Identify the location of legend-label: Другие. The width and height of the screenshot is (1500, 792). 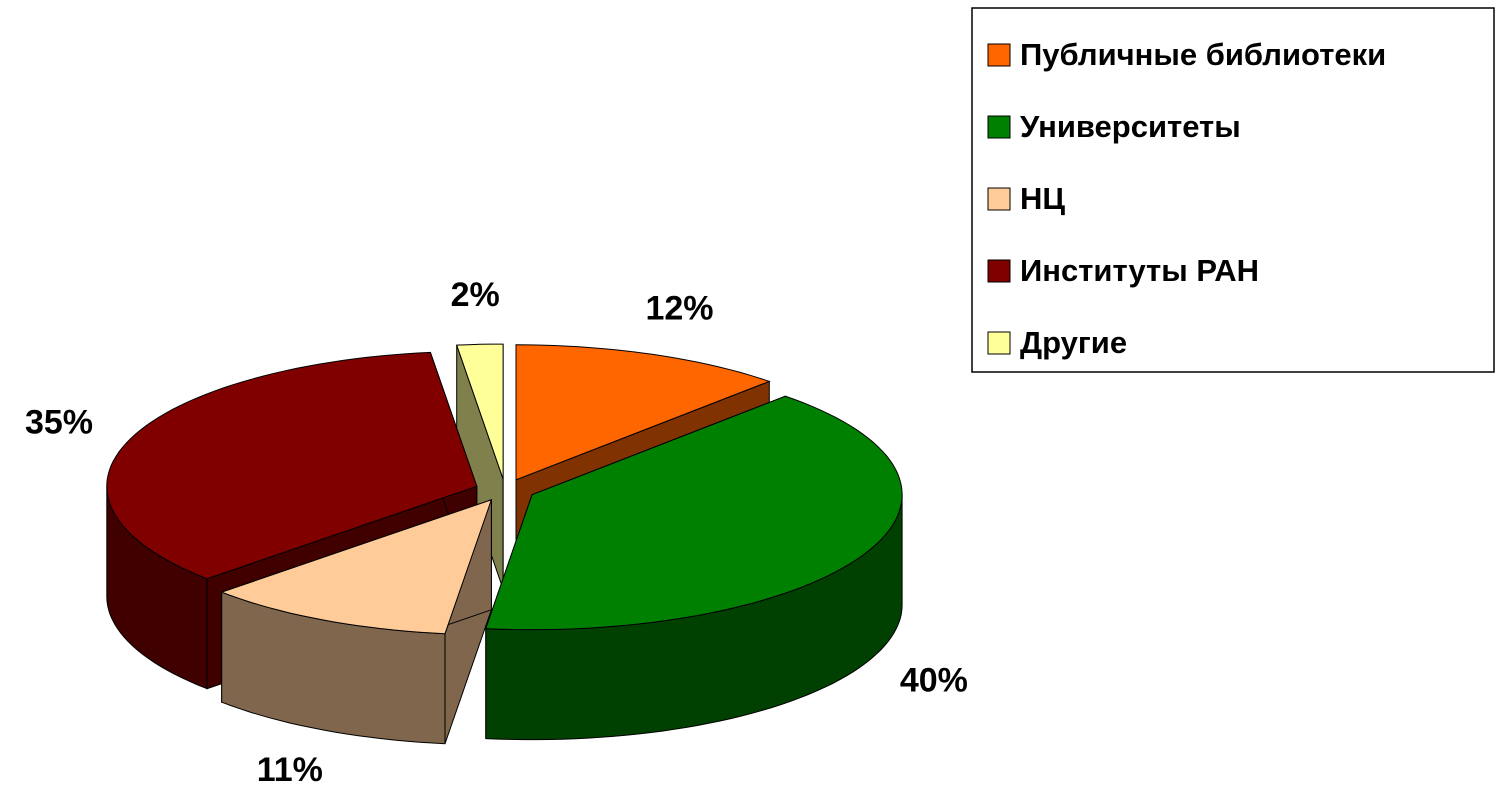
(1073, 342).